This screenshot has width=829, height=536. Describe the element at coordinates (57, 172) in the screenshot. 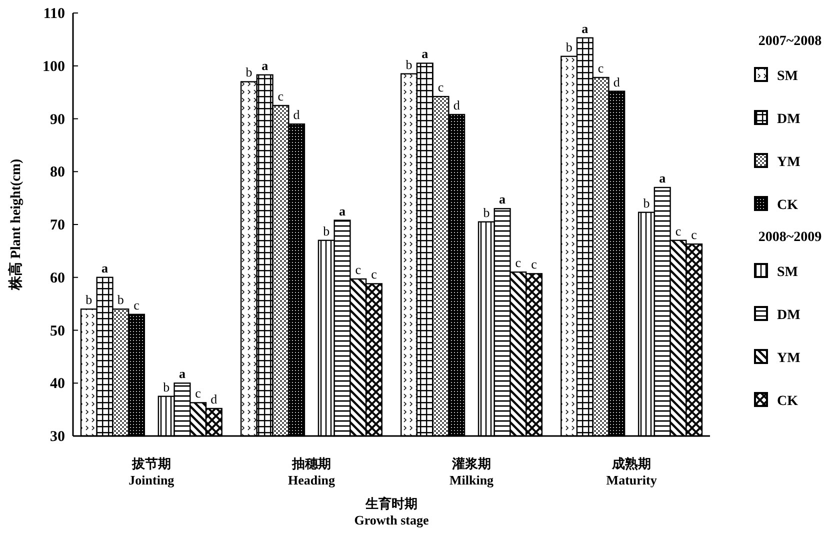

I see `y-tick-label: 80` at that location.